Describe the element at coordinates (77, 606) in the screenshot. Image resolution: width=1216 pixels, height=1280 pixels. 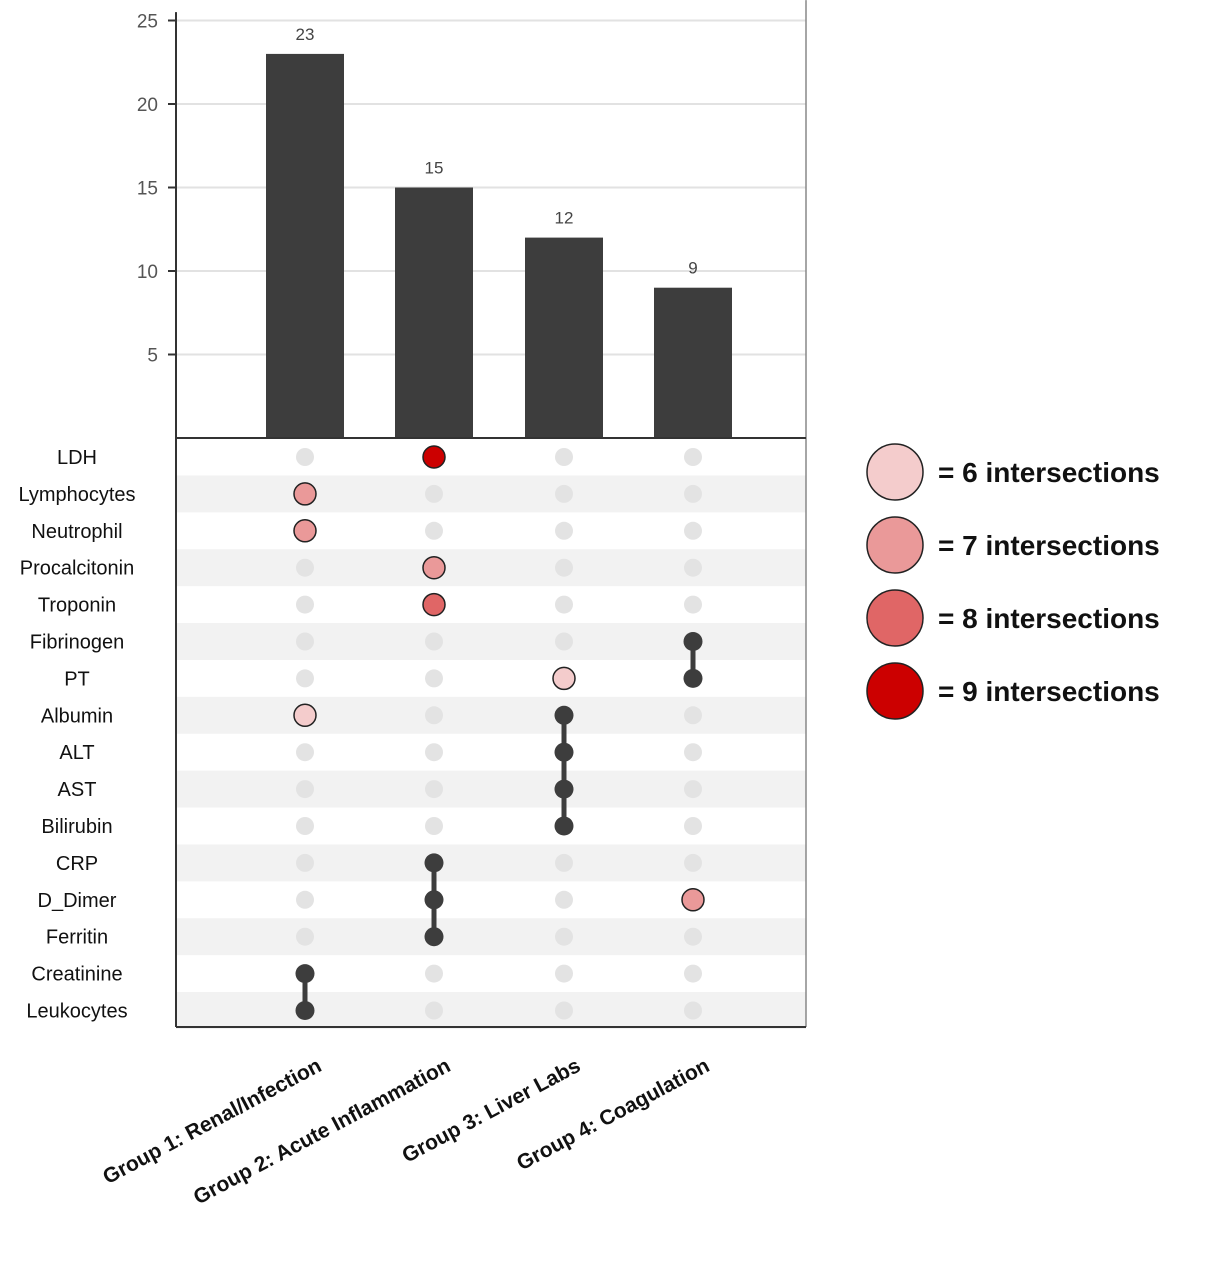
I see `set-label: Troponin` at that location.